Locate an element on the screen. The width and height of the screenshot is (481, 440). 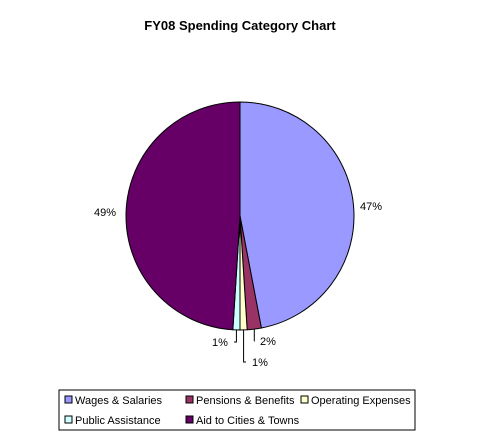
legend-label: Pensions & Benefits is located at coordinates (245, 401).